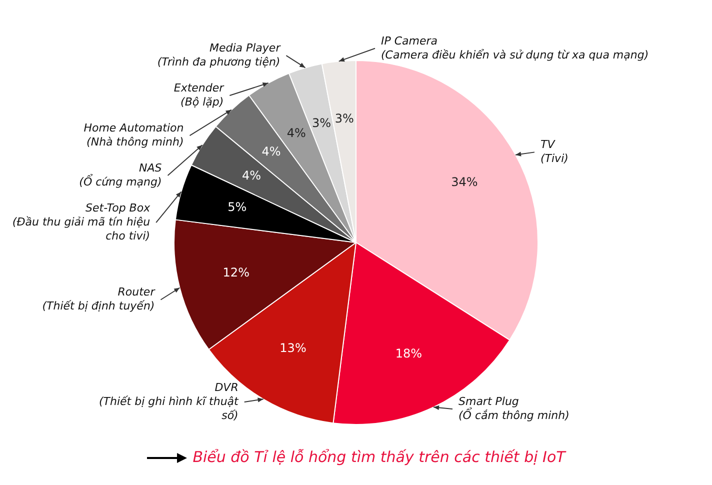 The height and width of the screenshot is (485, 712). What do you see at coordinates (293, 348) in the screenshot?
I see `data-label: 13%` at bounding box center [293, 348].